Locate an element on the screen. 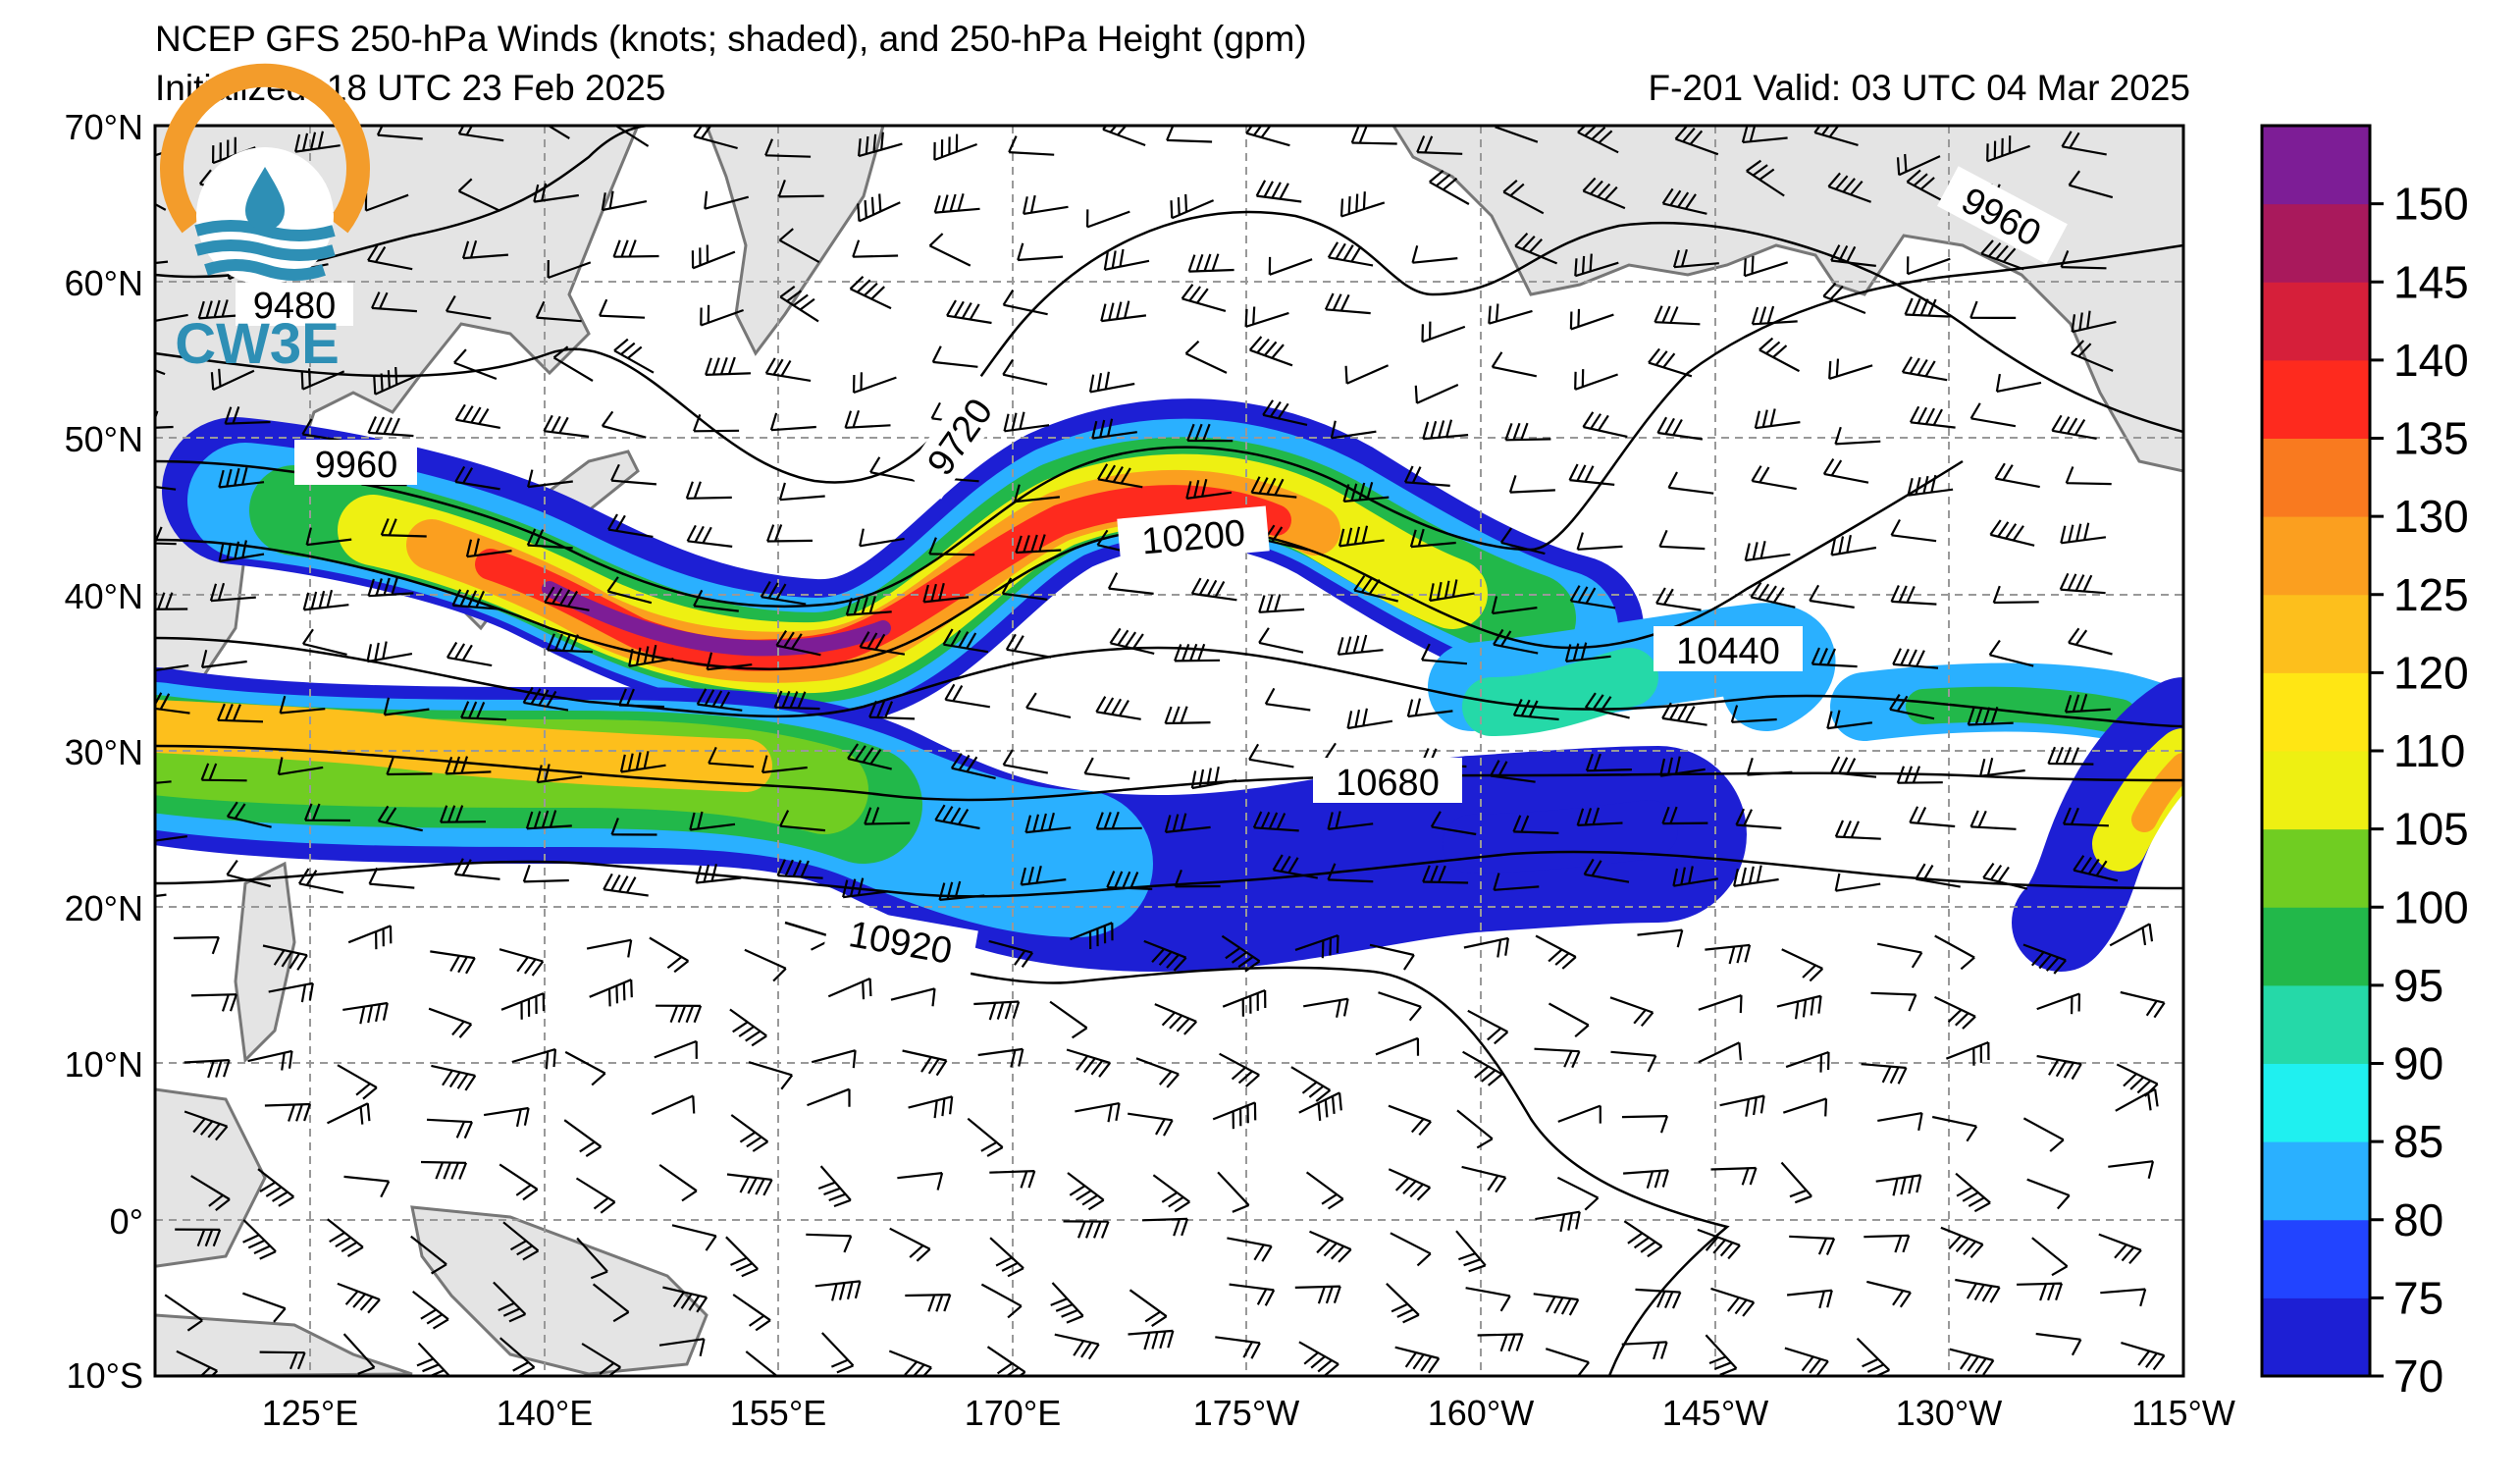  colorbar-tick-label: 75 is located at coordinates (2418, 1297).